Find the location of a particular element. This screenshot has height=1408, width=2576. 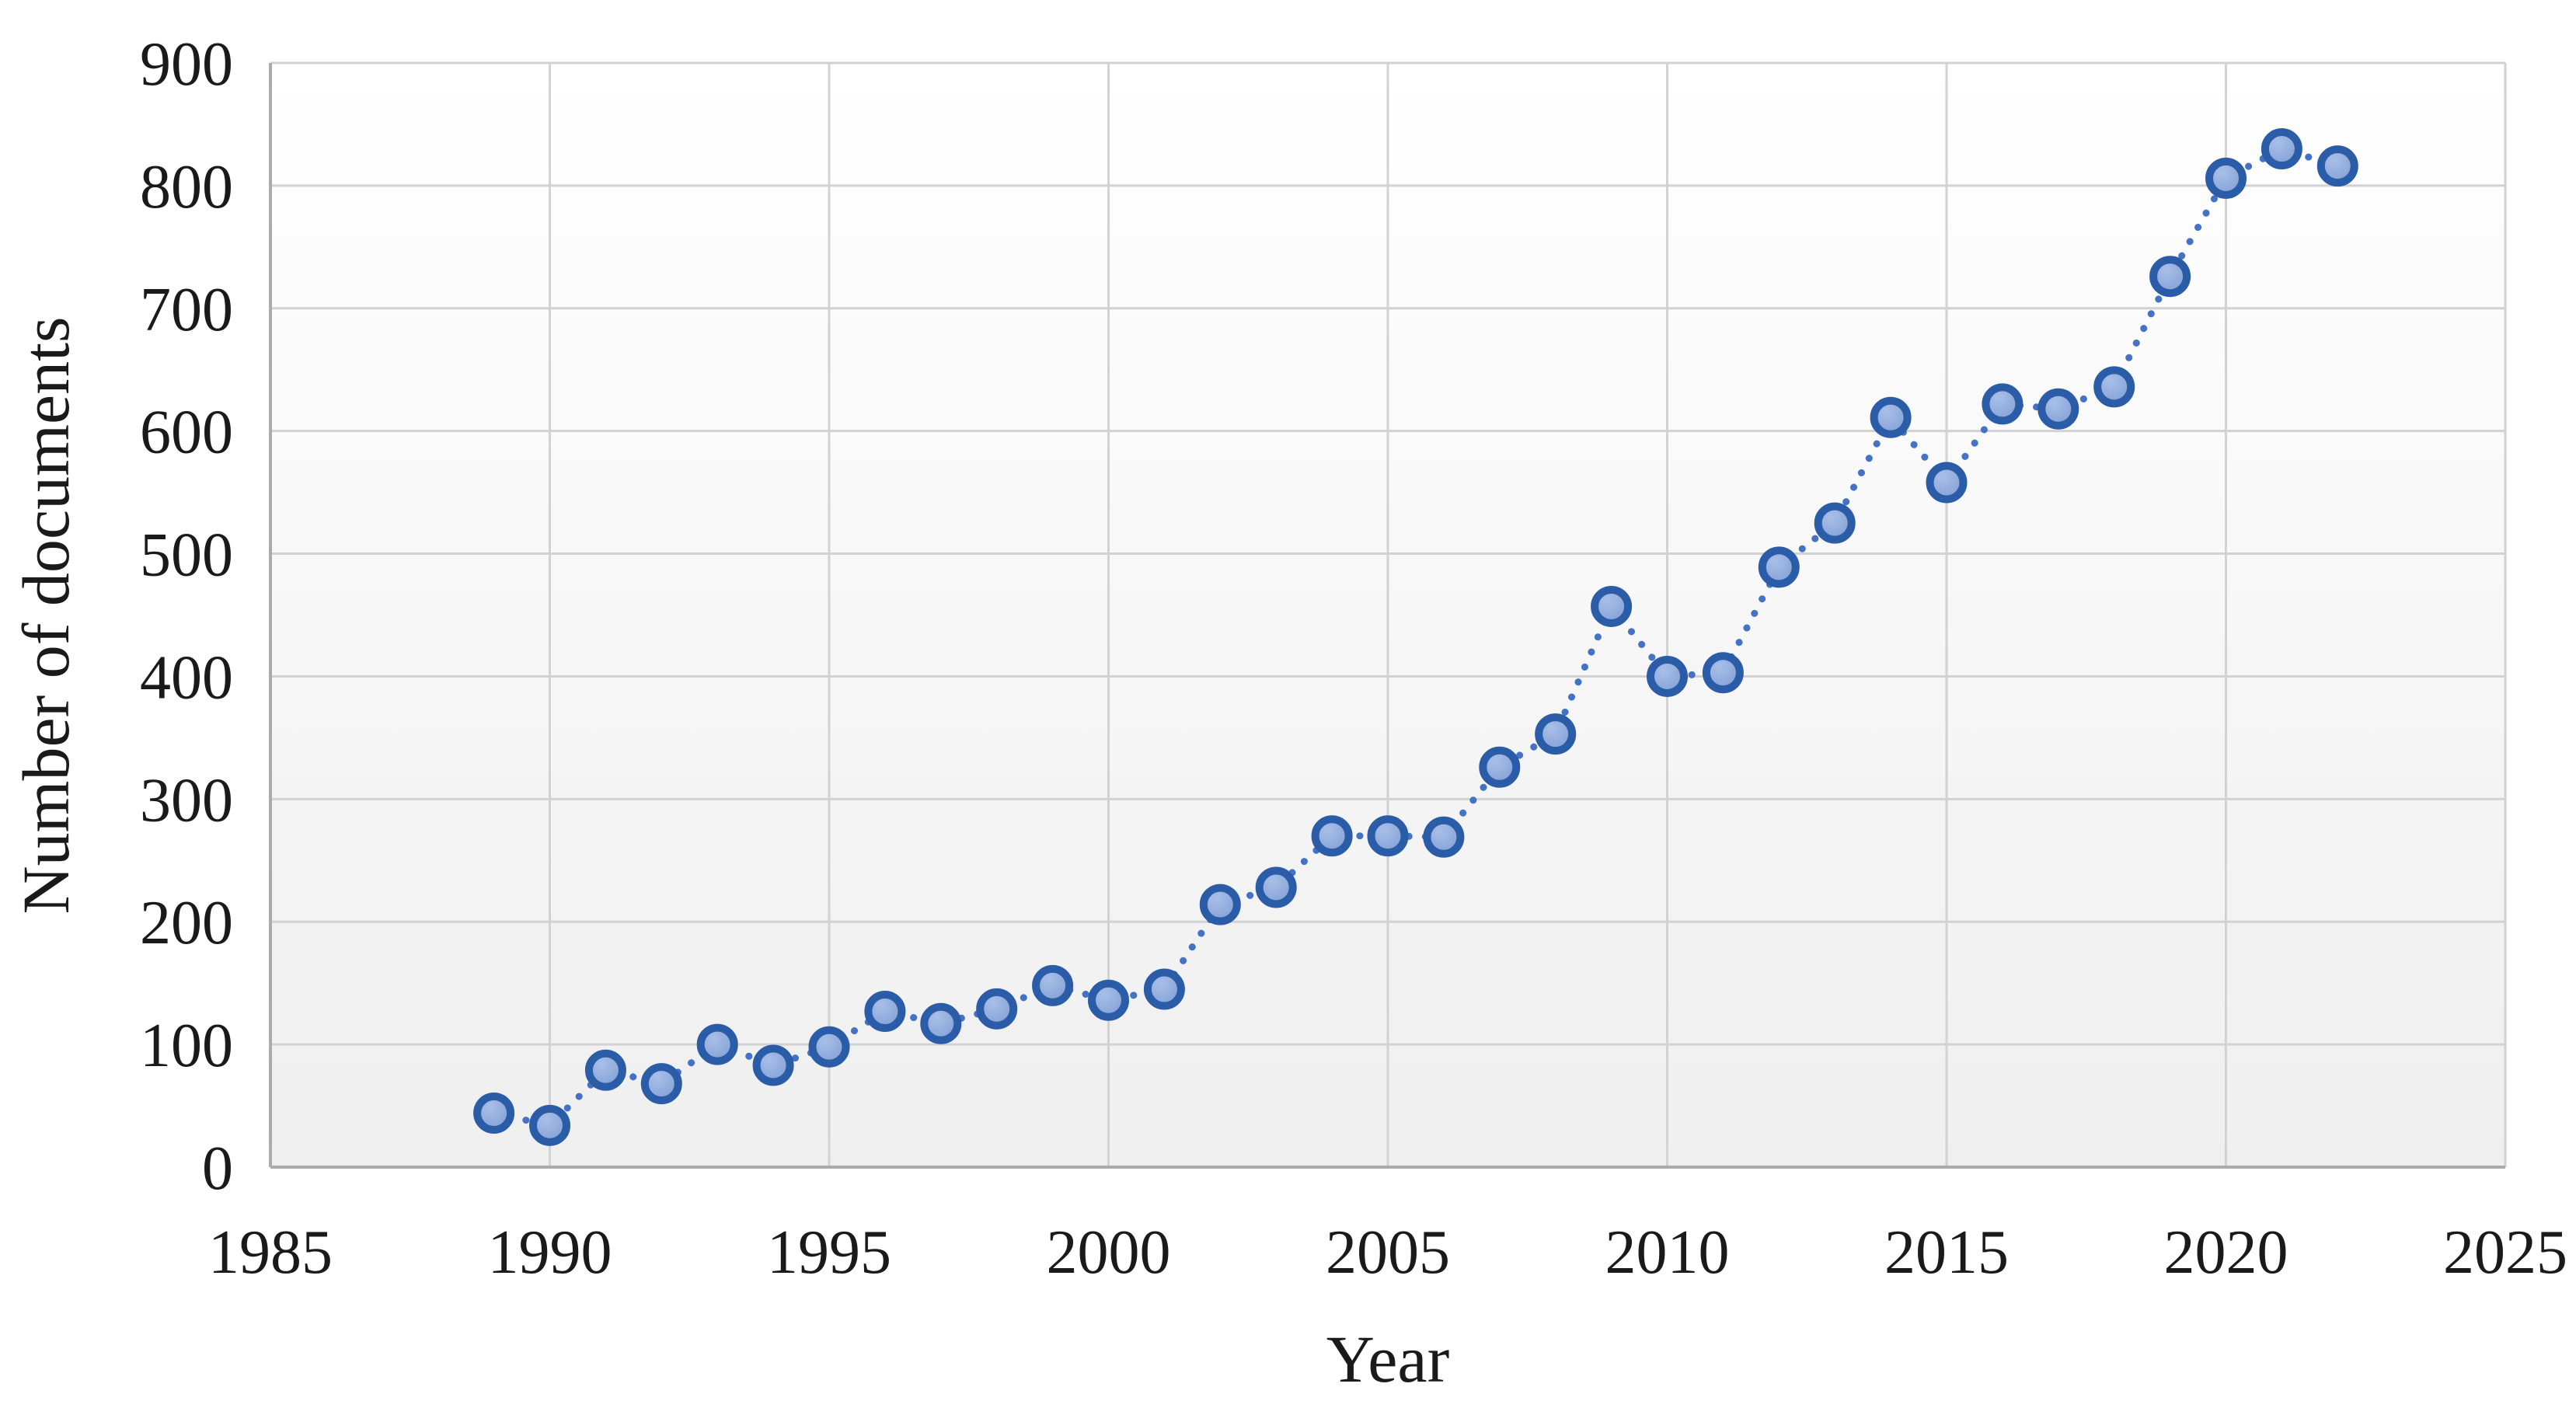

data-point-2016 is located at coordinates (2003, 404).